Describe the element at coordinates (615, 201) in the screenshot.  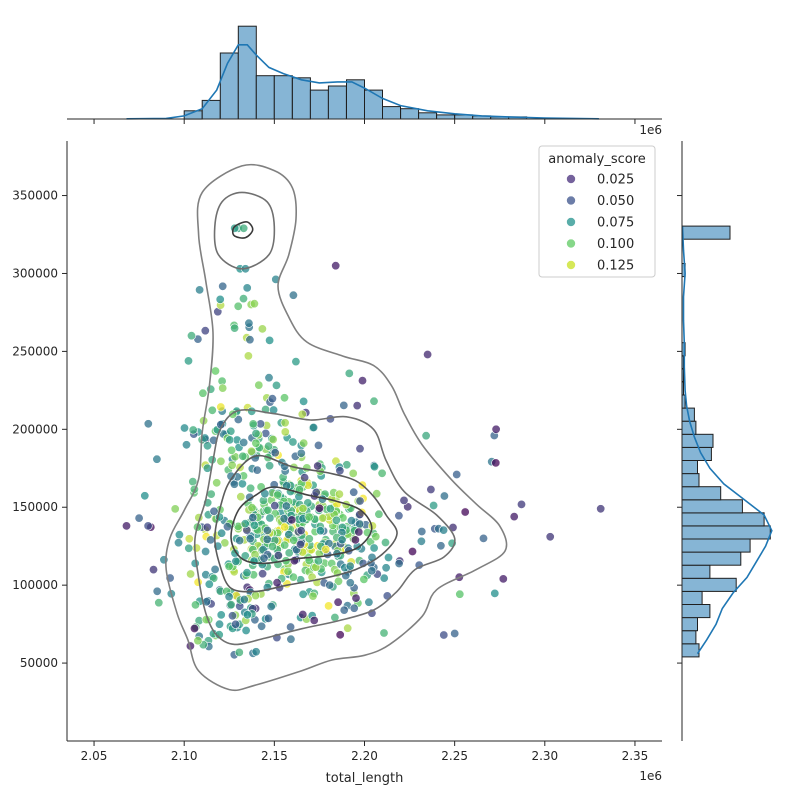
I see `legend-label: 0.050` at that location.